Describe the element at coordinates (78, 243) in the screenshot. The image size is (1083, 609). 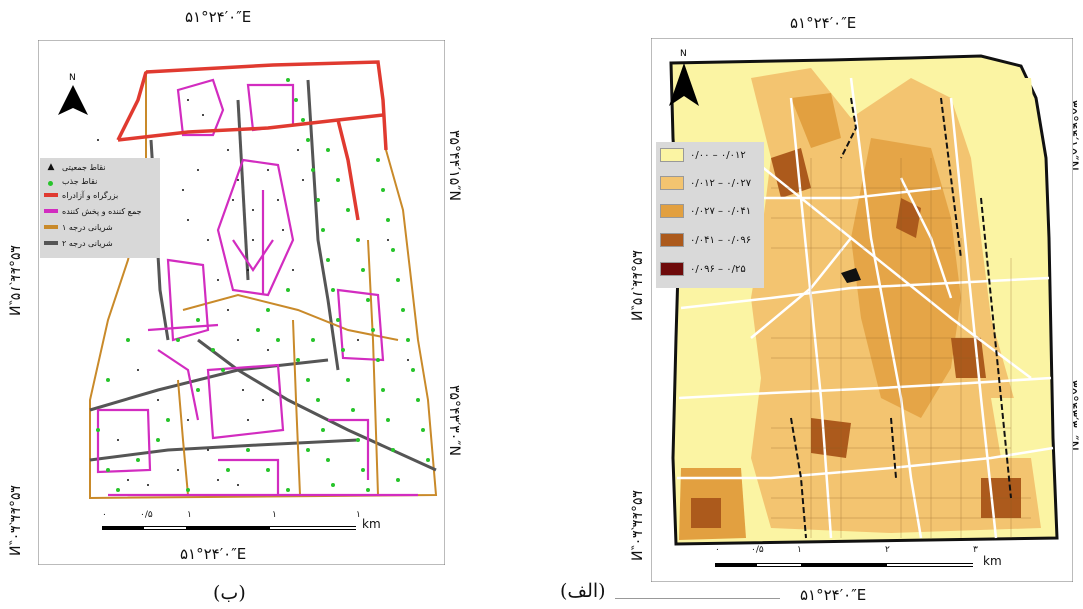
I see `left-legend-item-arterial-2: شریانی درجه ۲` at that location.